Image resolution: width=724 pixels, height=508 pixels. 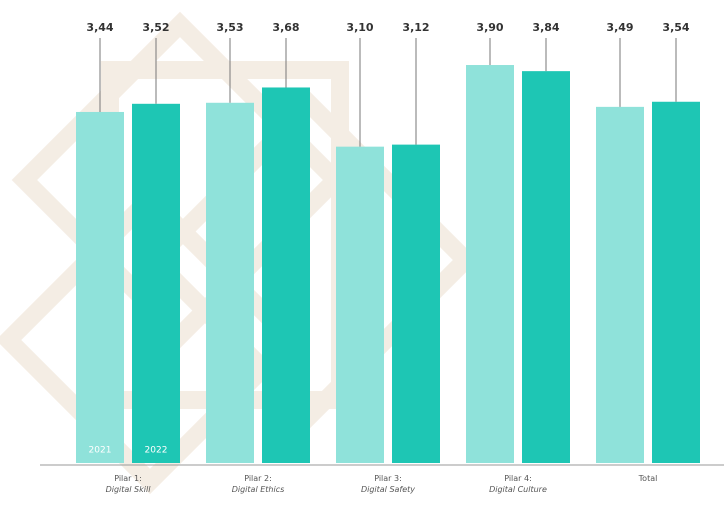 What do you see at coordinates (285, 27) in the screenshot?
I see `value-label: 3,68` at bounding box center [285, 27].